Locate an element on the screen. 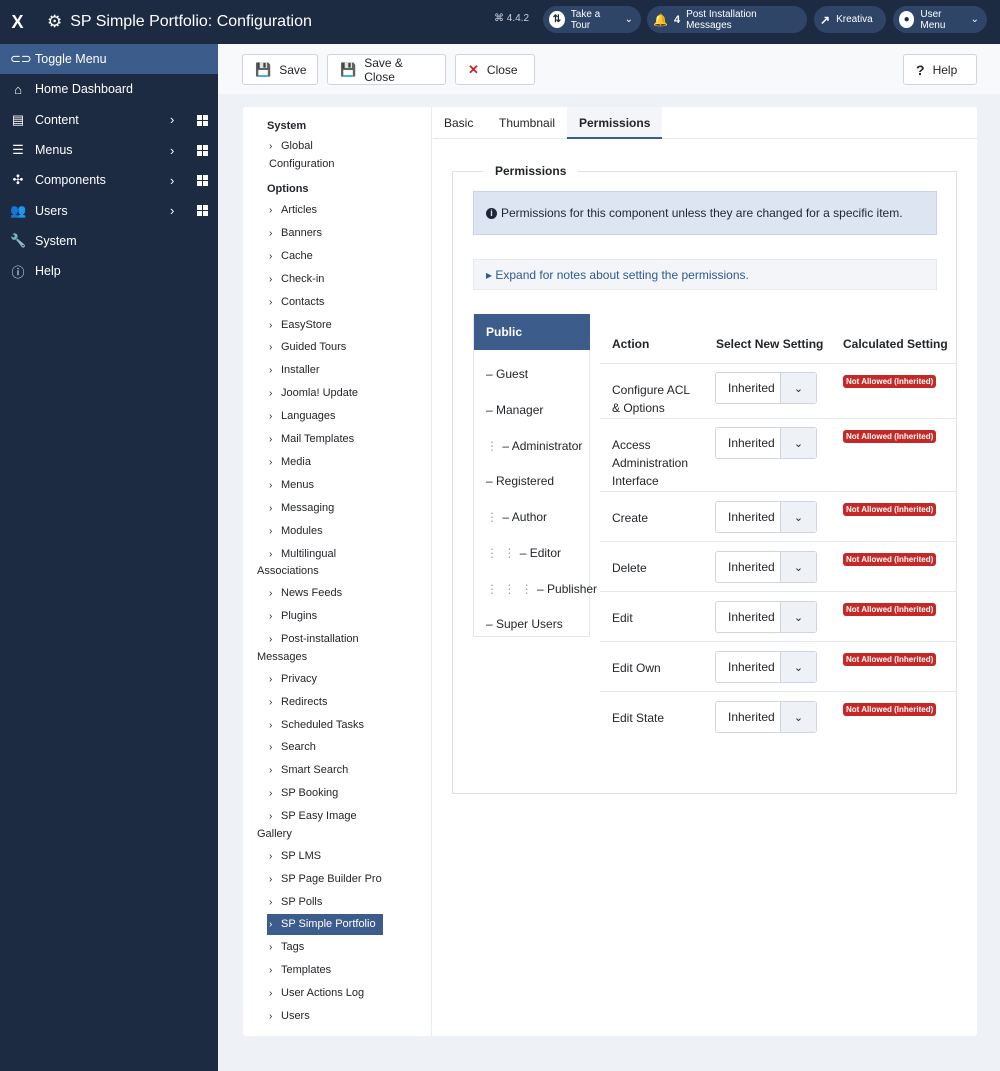  sidebar-item-content: ▤ Content › is located at coordinates (109, 120).